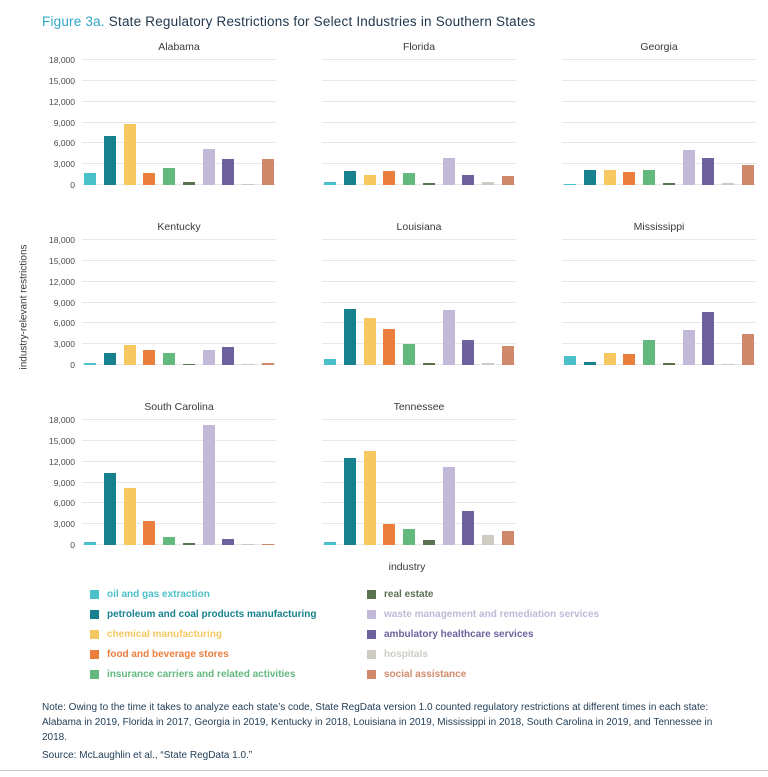 The height and width of the screenshot is (777, 768). I want to click on legend-item: chemical manufacturing, so click(211, 634).